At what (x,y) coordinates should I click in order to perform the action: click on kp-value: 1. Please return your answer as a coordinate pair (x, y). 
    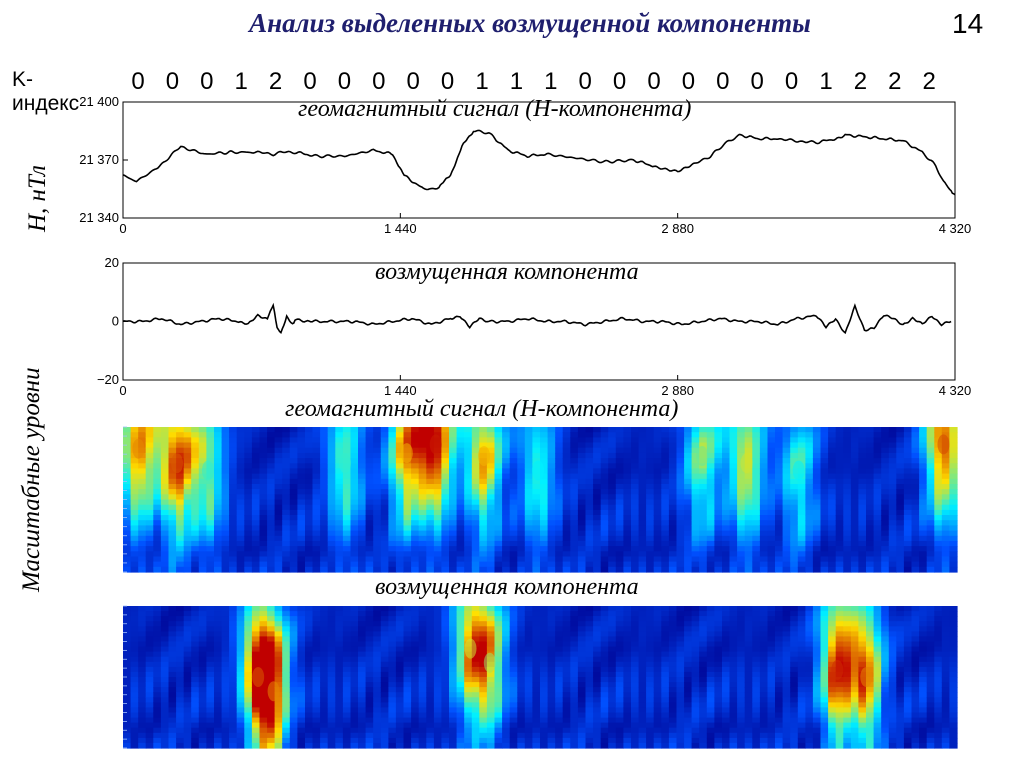
    Looking at the image, I should click on (482, 81).